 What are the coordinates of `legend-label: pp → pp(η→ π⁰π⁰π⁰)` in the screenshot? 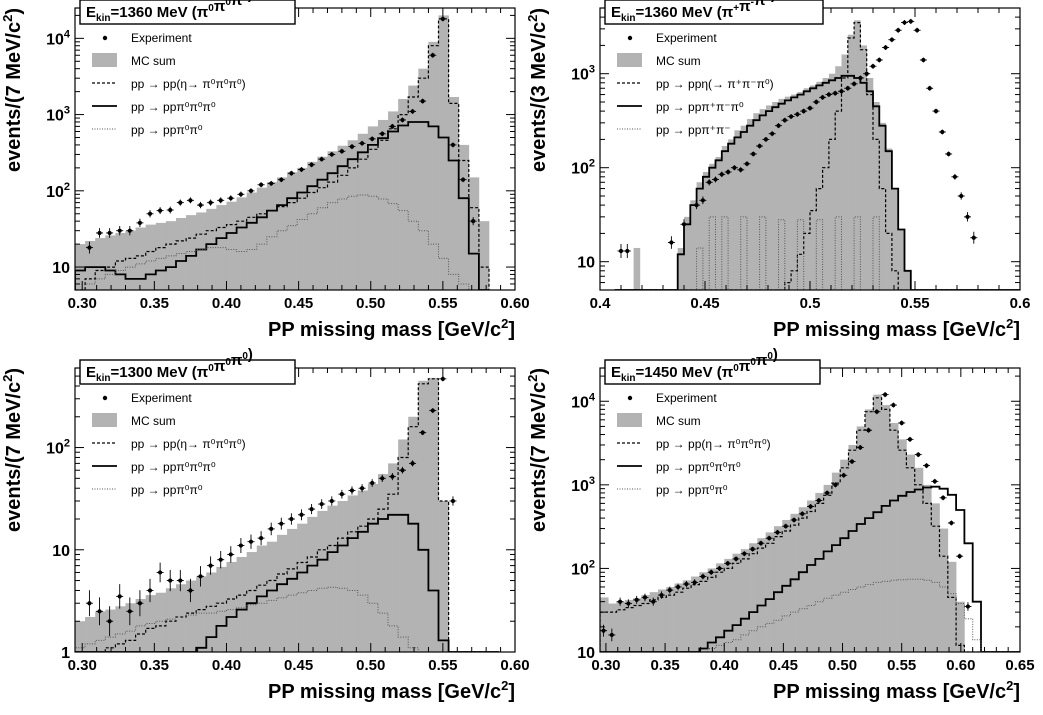 It's located at (713, 444).